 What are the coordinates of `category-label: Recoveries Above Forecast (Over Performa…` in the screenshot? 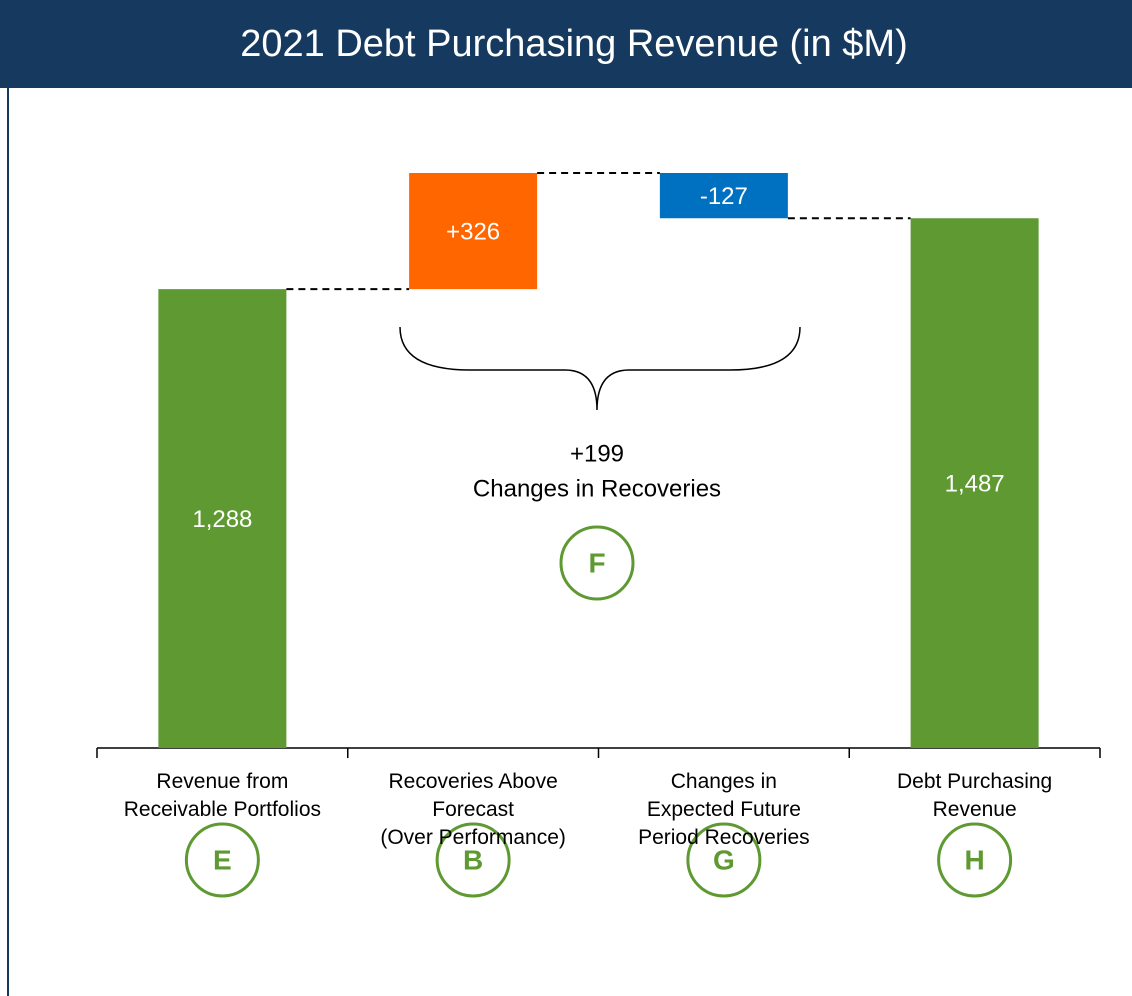 It's located at (473, 809).